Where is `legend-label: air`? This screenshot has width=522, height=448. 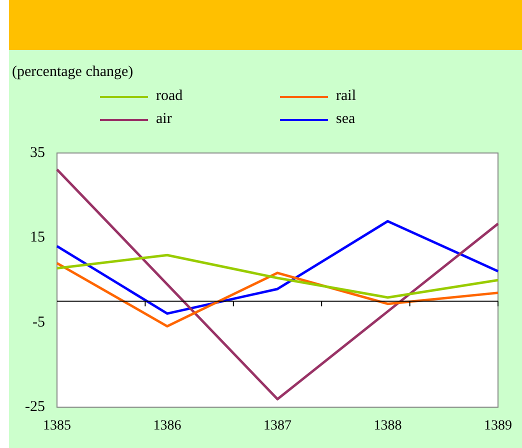
legend-label: air is located at coordinates (164, 119).